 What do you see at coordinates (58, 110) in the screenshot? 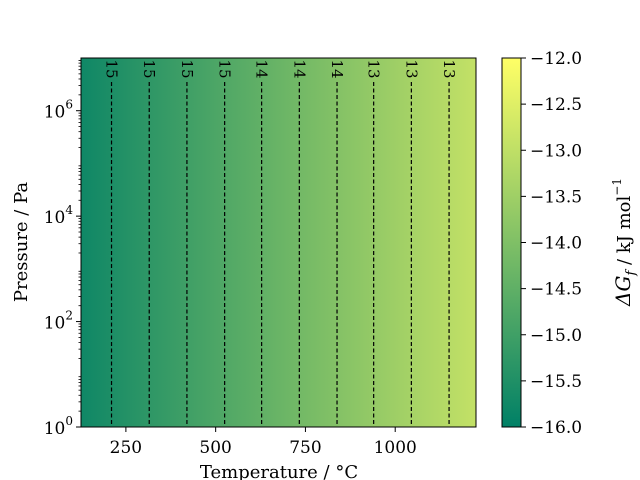
I see `y-tick-label: 10⁶` at bounding box center [58, 110].